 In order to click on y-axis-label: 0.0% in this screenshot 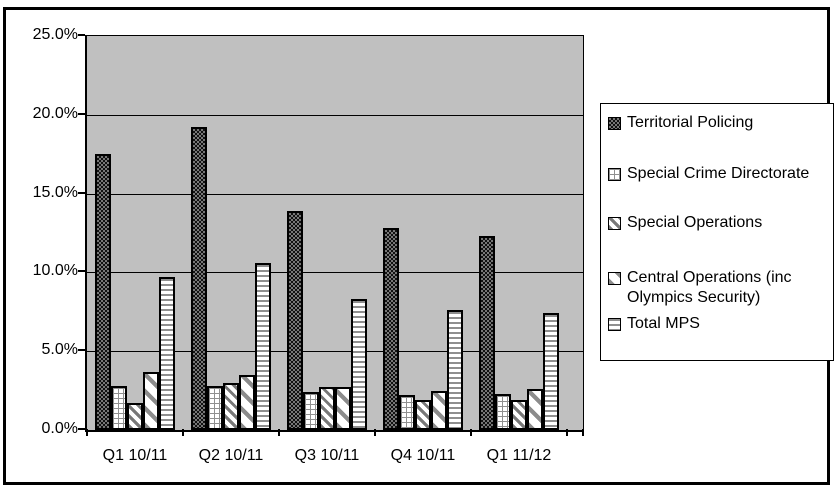, I will do `click(59, 428)`.